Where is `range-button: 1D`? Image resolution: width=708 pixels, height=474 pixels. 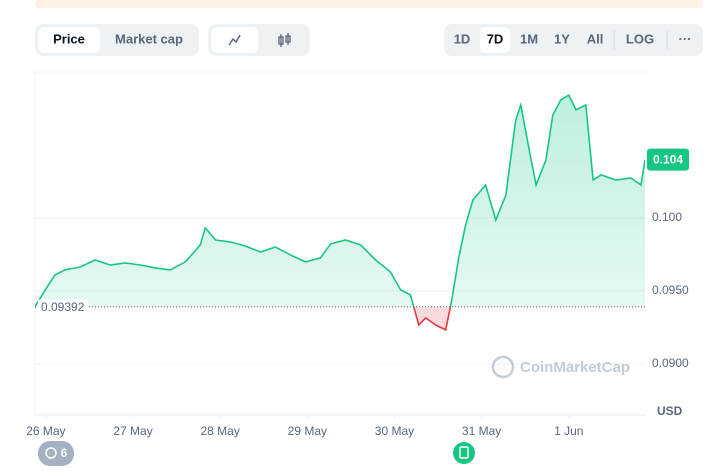 range-button: 1D is located at coordinates (462, 38).